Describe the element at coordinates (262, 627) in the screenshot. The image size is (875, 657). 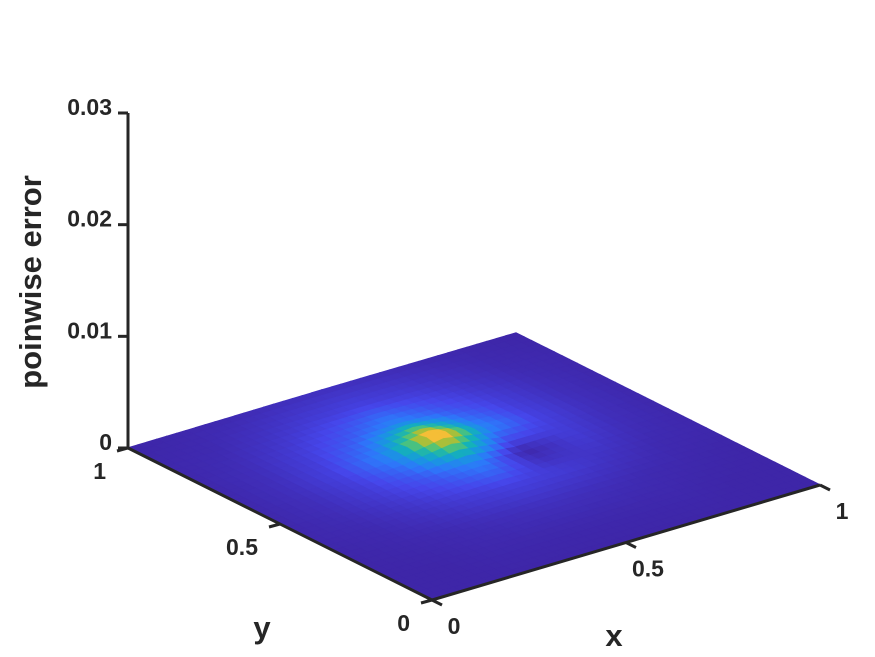
I see `y-axis-label: y` at that location.